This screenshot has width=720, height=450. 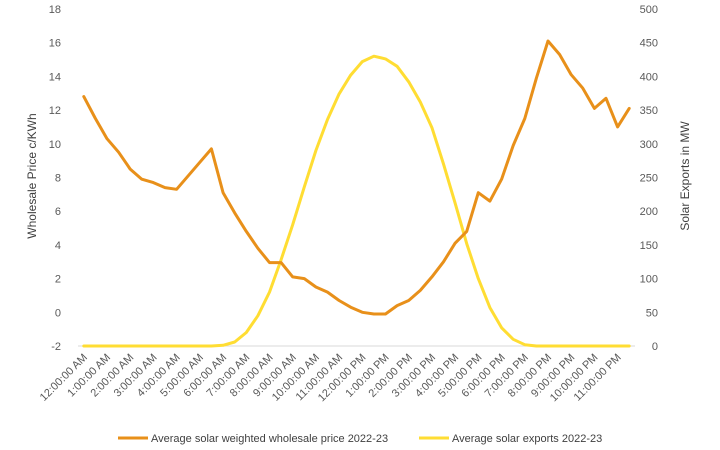 What do you see at coordinates (55, 77) in the screenshot?
I see `y-left-tick-label: 14` at bounding box center [55, 77].